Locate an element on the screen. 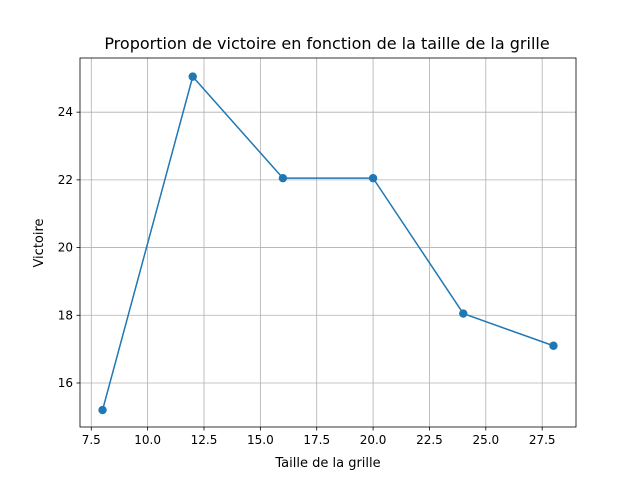  x-tick-label: 15.0 is located at coordinates (260, 440).